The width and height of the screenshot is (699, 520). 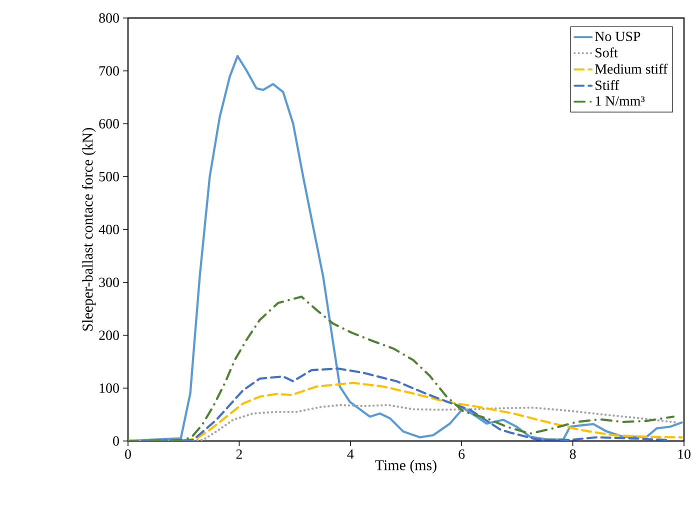 What do you see at coordinates (109, 18) in the screenshot?
I see `y-tick-label: 800` at bounding box center [109, 18].